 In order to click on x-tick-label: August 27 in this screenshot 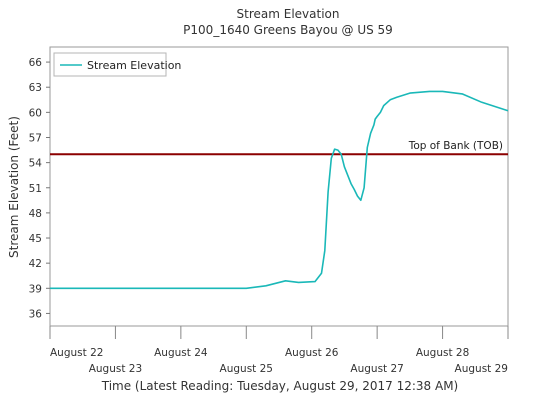, I will do `click(376, 369)`.